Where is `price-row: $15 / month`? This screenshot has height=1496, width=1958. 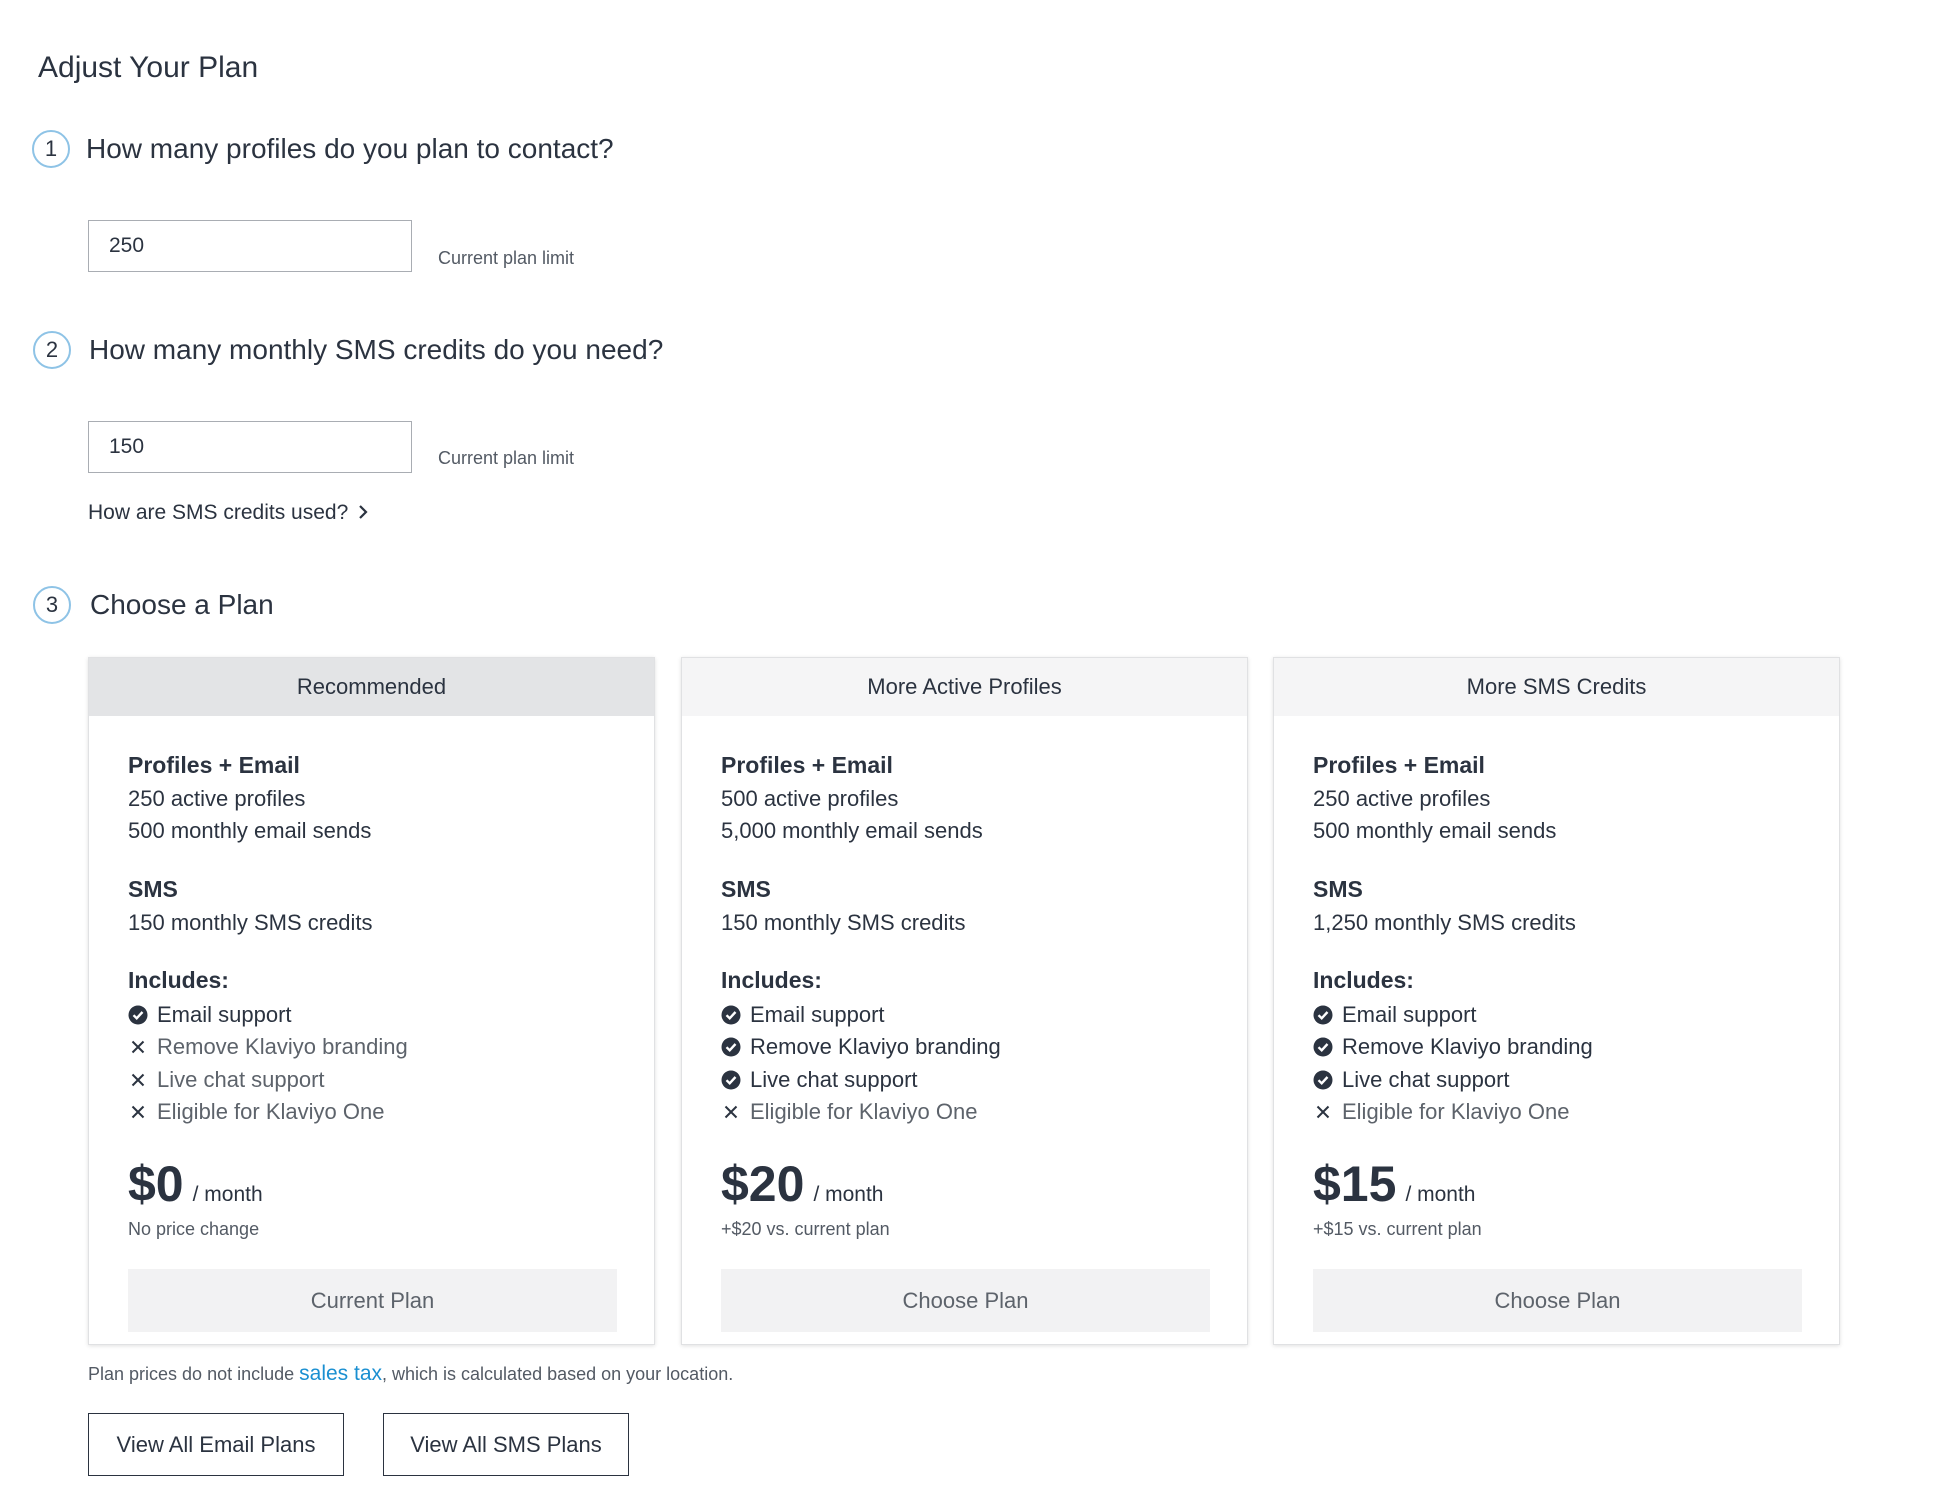
price-row: $15 / month is located at coordinates (1394, 1190).